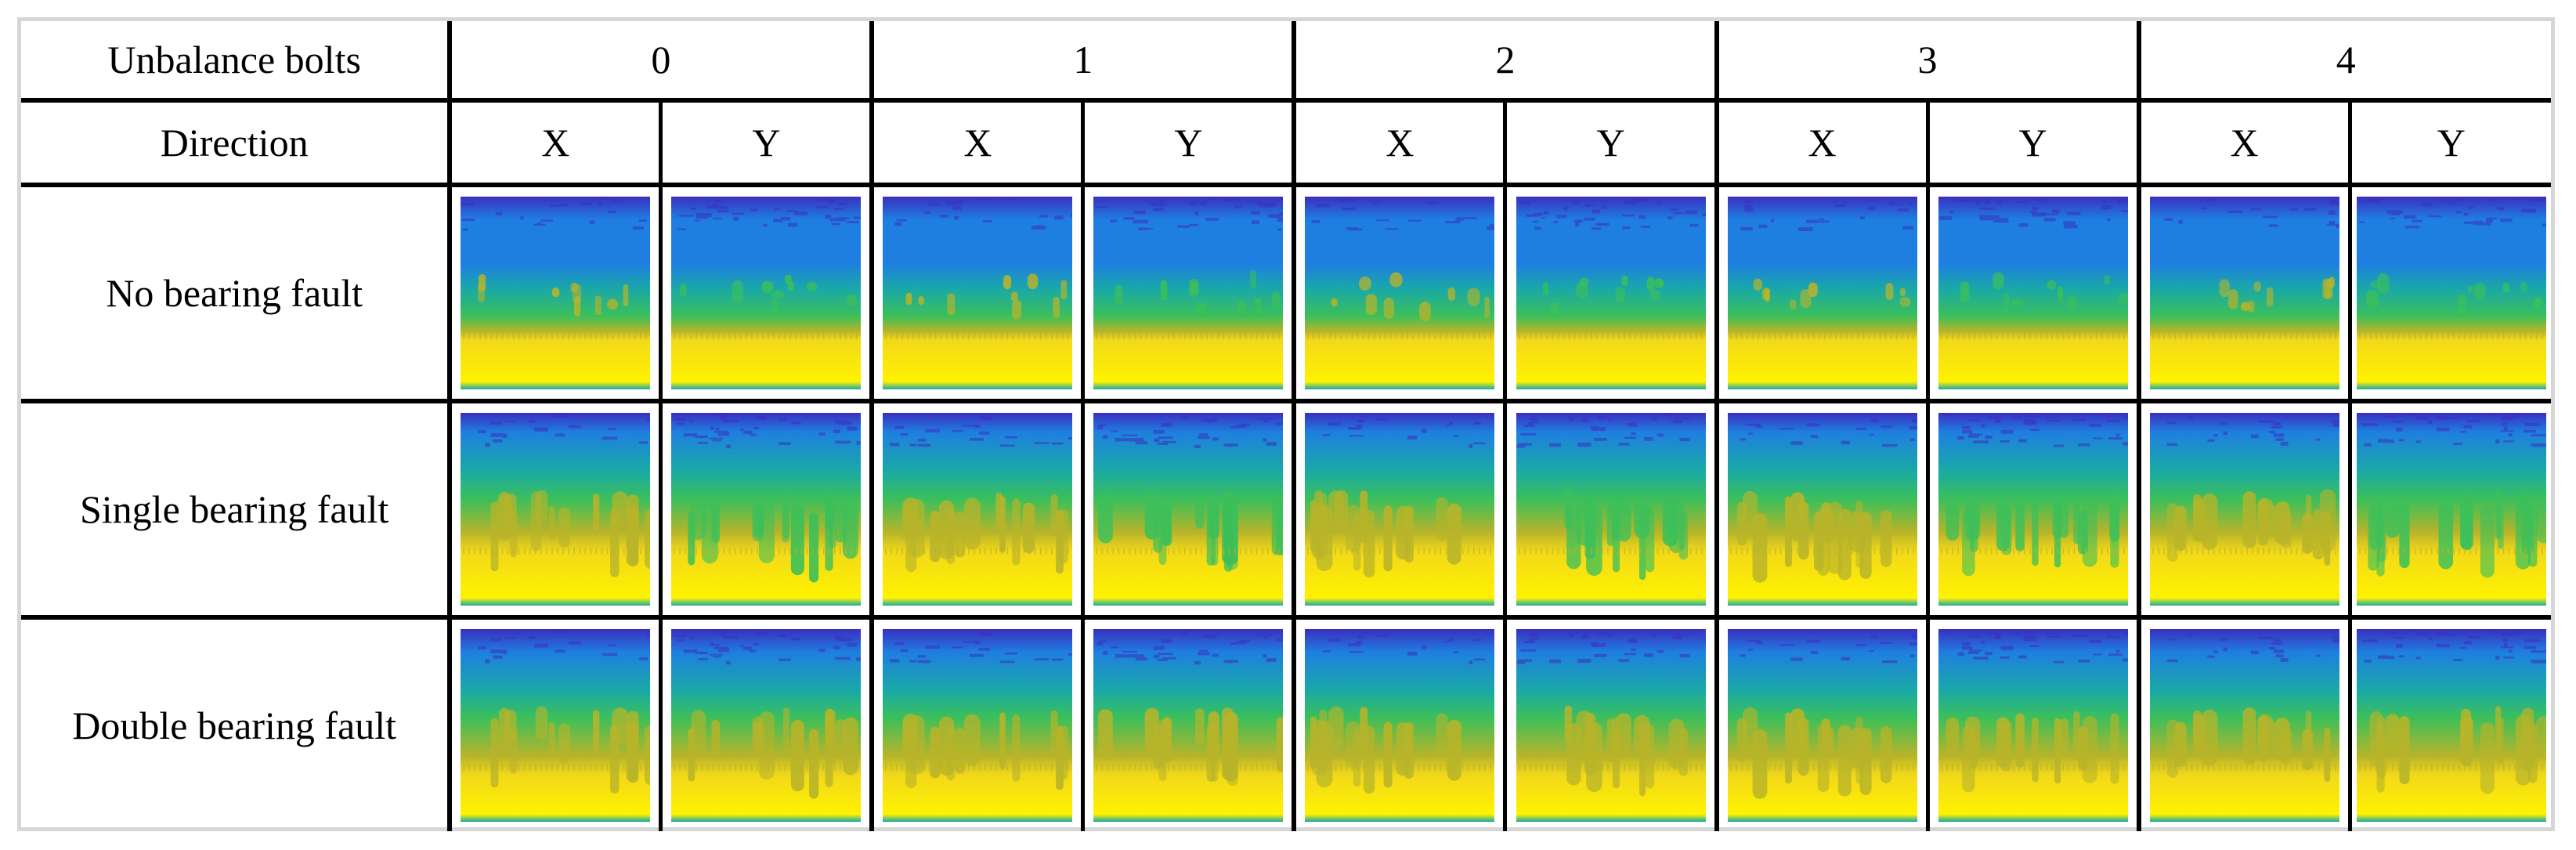 This screenshot has width=2576, height=850. I want to click on row-label-single-bearing-fault: Single bearing fault, so click(235, 510).